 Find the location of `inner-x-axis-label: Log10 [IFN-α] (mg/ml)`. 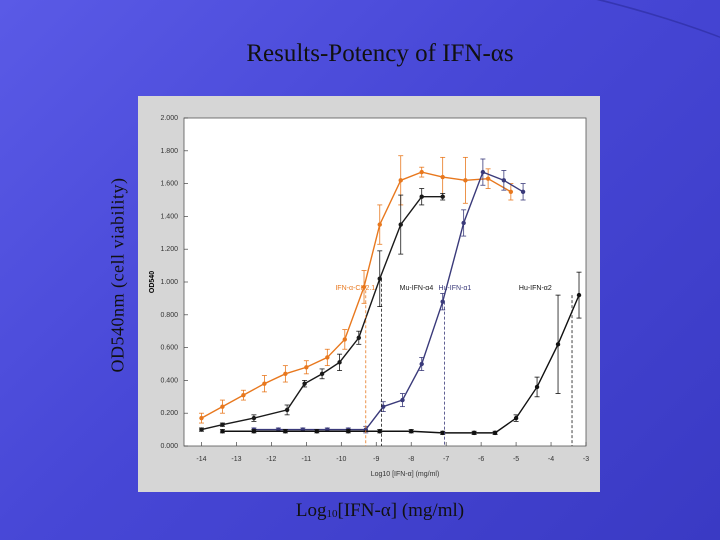

inner-x-axis-label: Log10 [IFN-α] (mg/ml) is located at coordinates (405, 474).